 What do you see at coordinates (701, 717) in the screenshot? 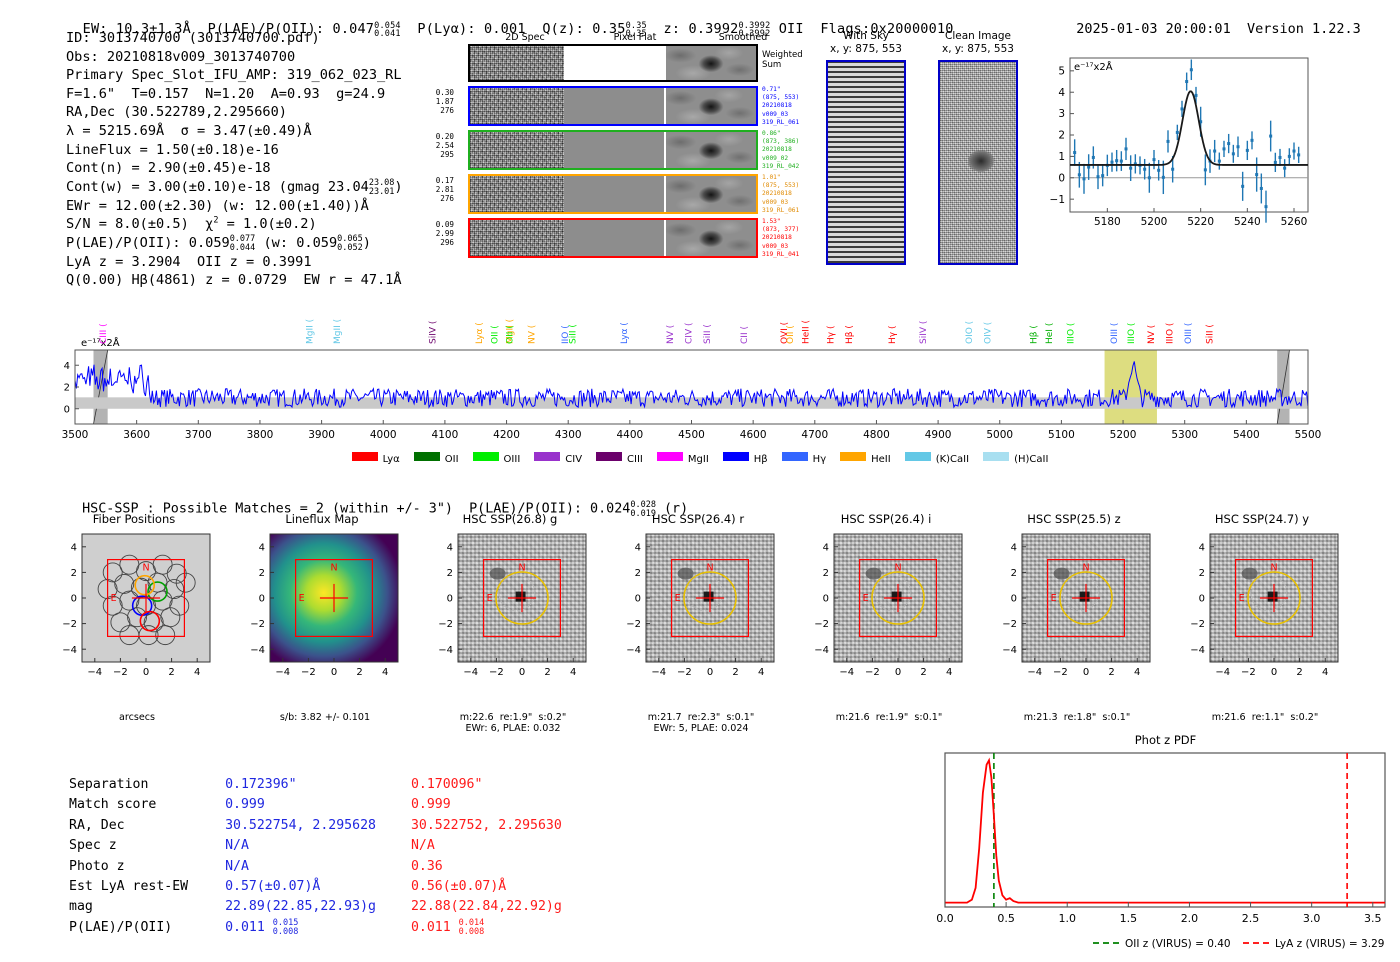
I see `cutout-caption-1: m:21.7 re:2.3" s:0.1"` at bounding box center [701, 717].